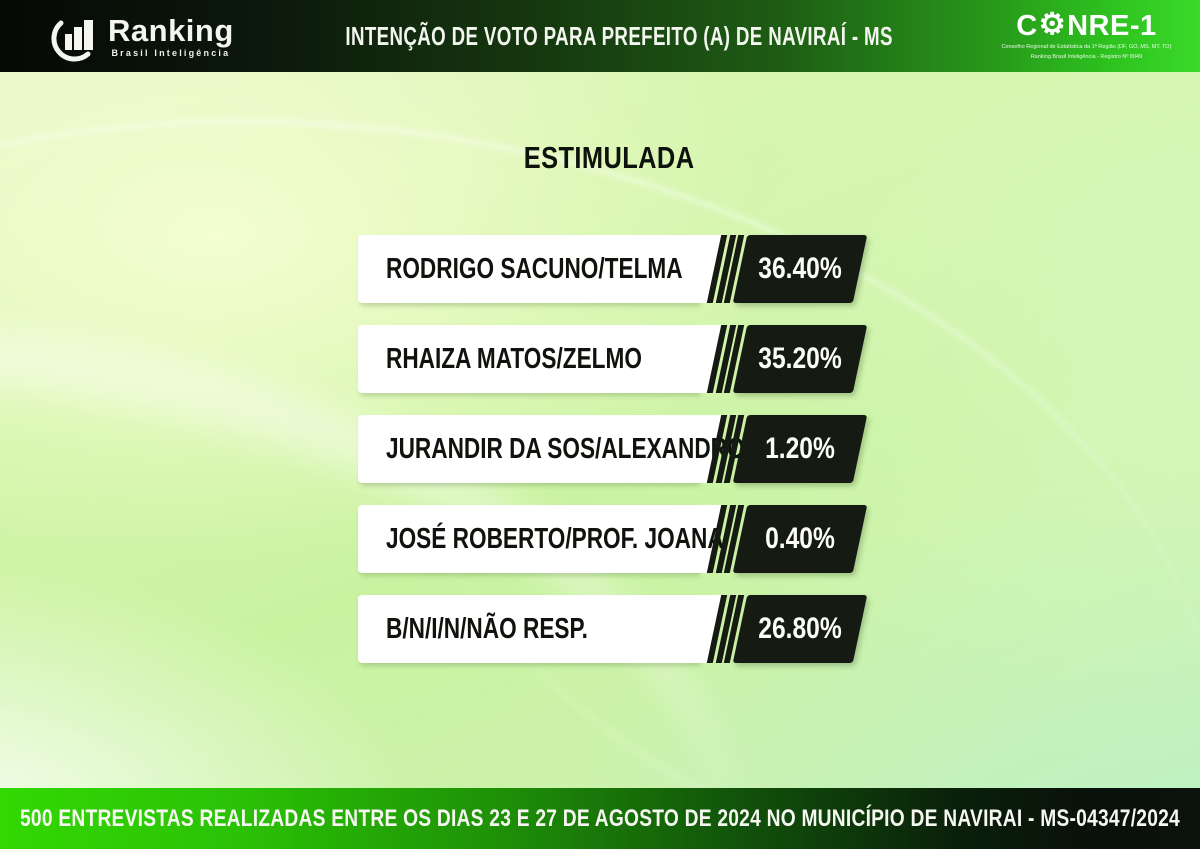  I want to click on percentage-value: 35.20%, so click(800, 358).